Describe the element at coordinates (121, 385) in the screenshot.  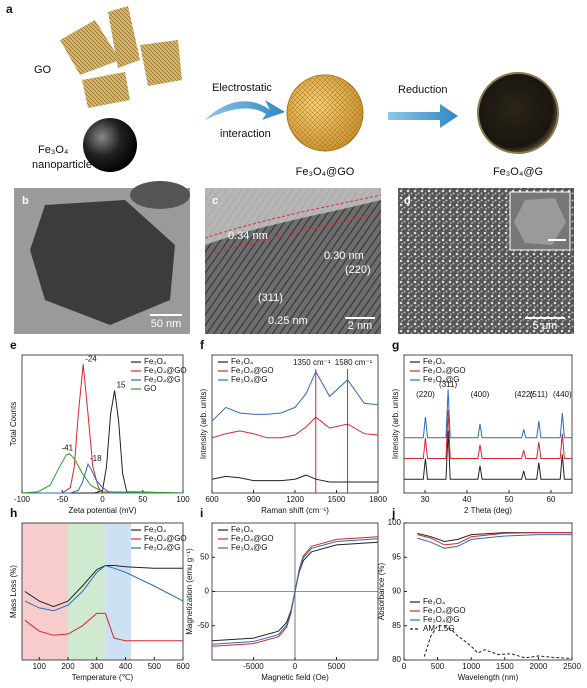
I see `peak-label: 15` at that location.